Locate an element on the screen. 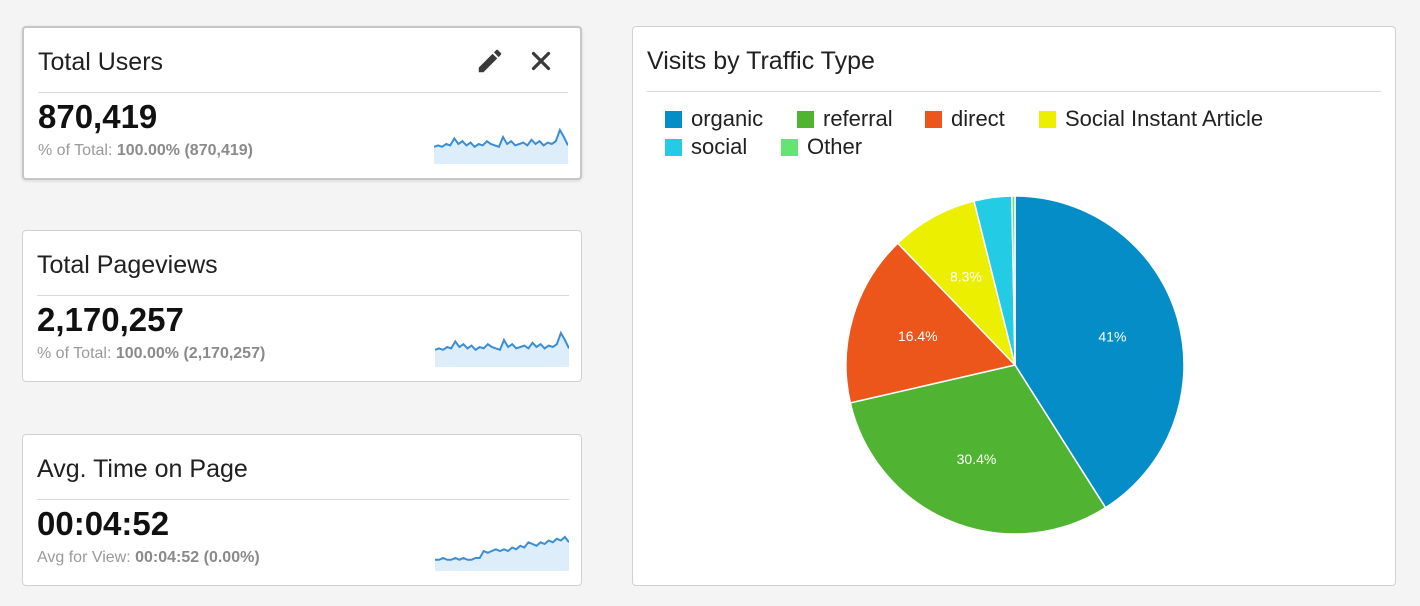 This screenshot has width=1420, height=606. close-icon is located at coordinates (541, 61).